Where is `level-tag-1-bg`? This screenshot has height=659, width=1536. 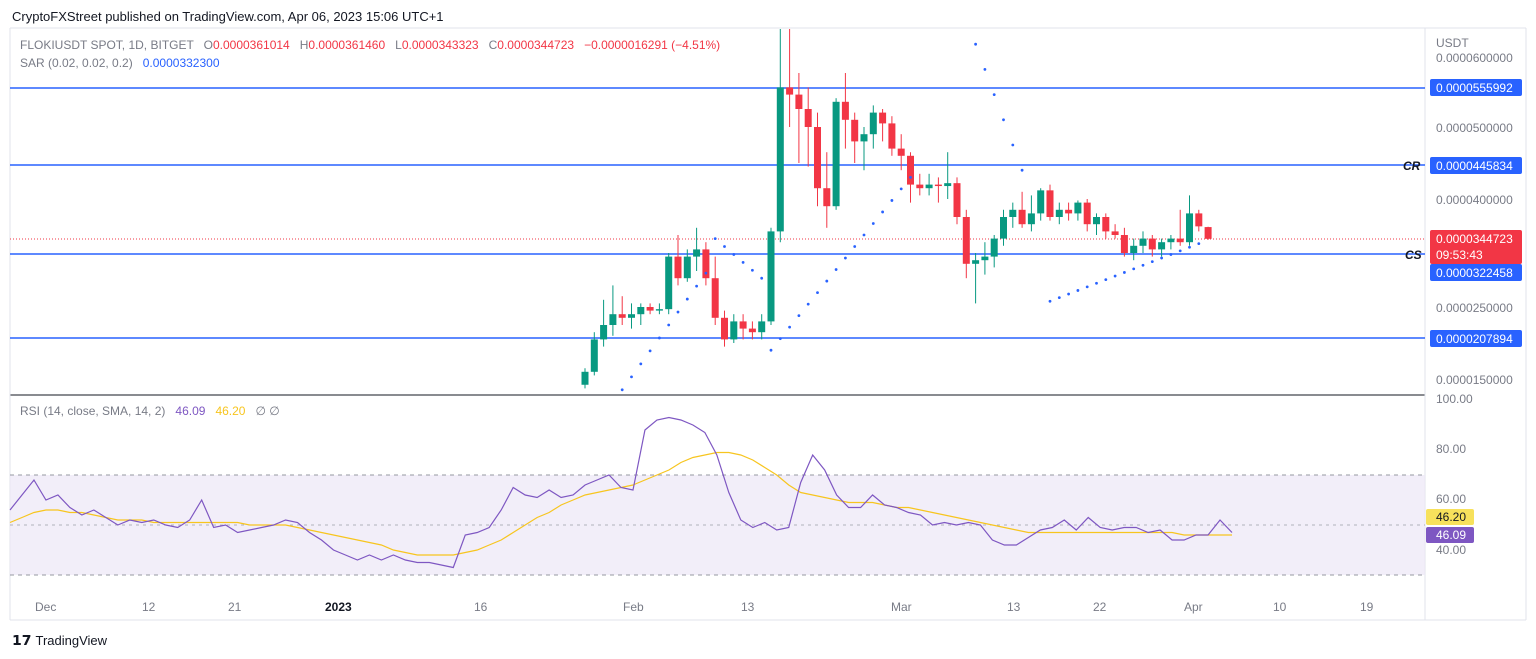
level-tag-1-bg is located at coordinates (1476, 87).